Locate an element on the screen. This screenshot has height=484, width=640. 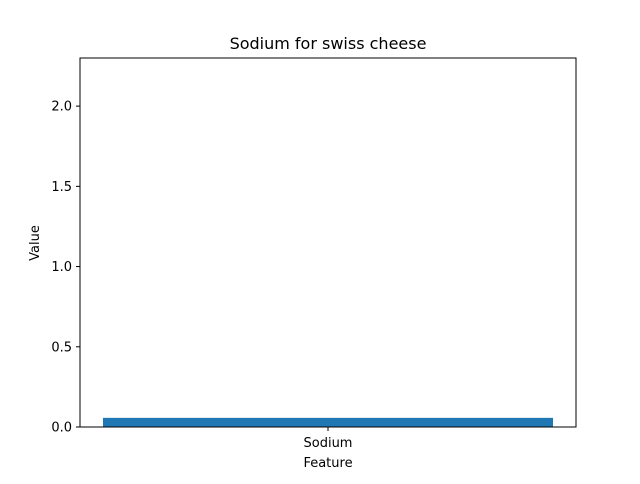
y-axis-label: Value is located at coordinates (35, 243).